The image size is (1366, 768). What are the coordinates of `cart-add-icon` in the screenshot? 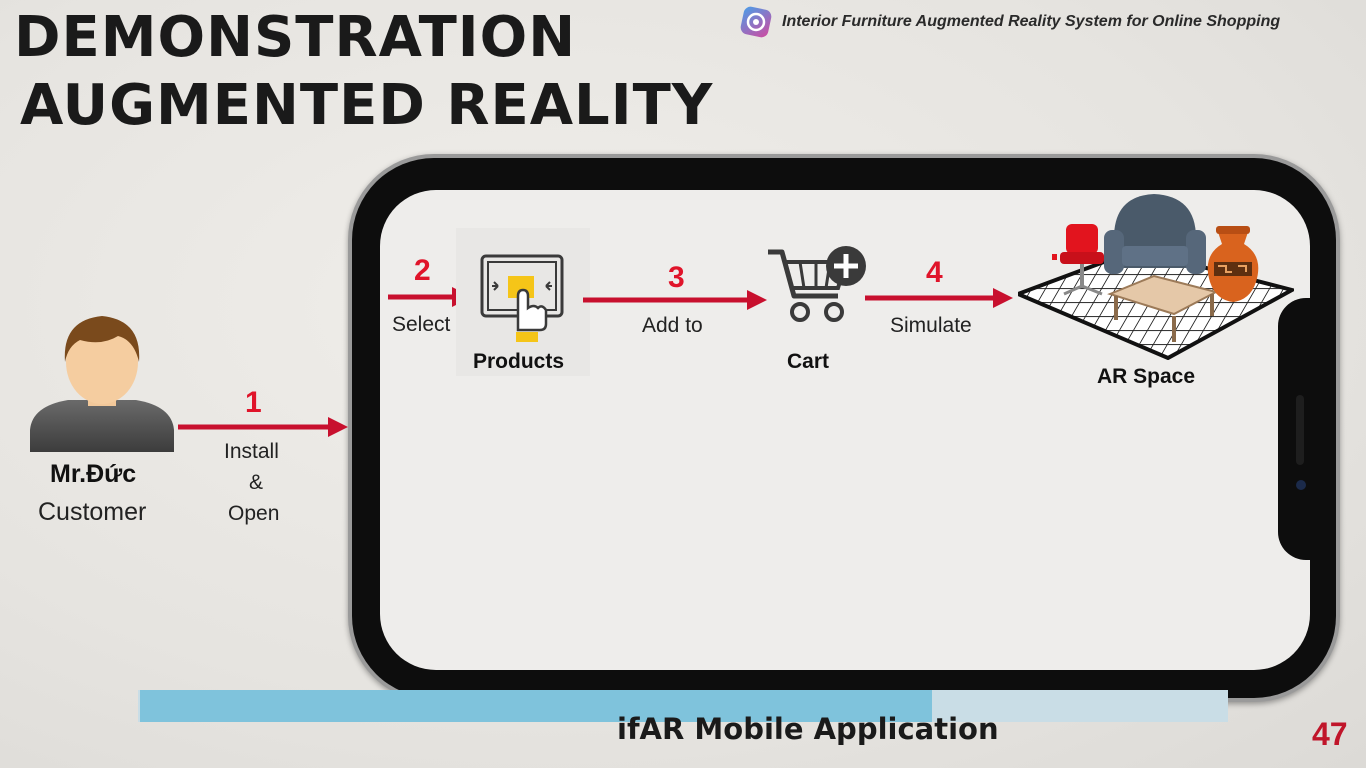 It's located at (817, 284).